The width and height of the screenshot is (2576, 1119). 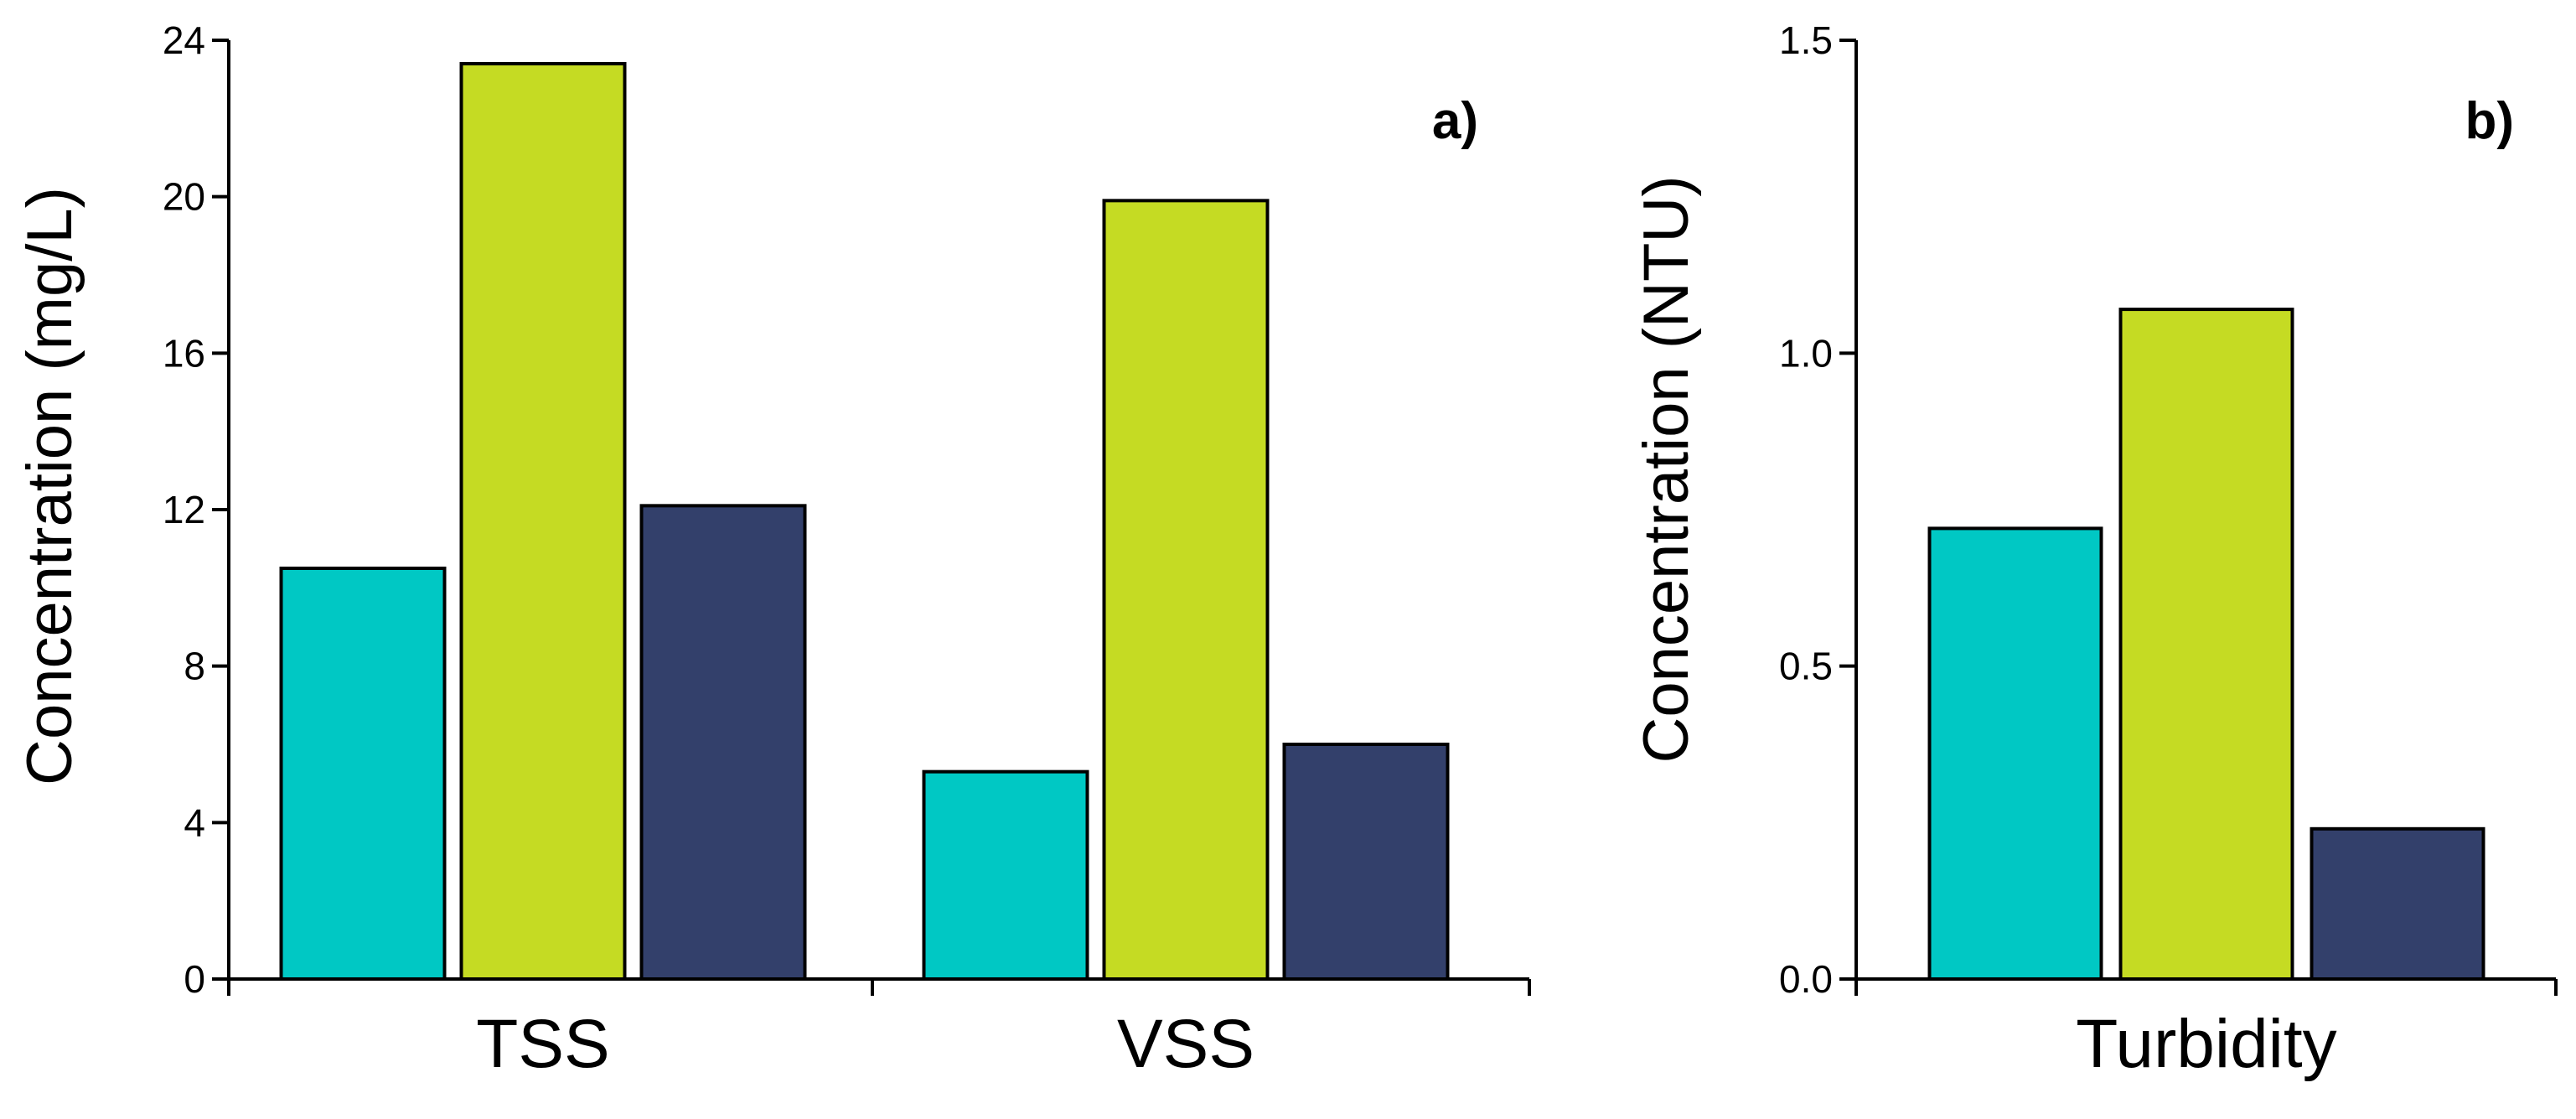 I want to click on panel-b-tag: b), so click(x=2489, y=121).